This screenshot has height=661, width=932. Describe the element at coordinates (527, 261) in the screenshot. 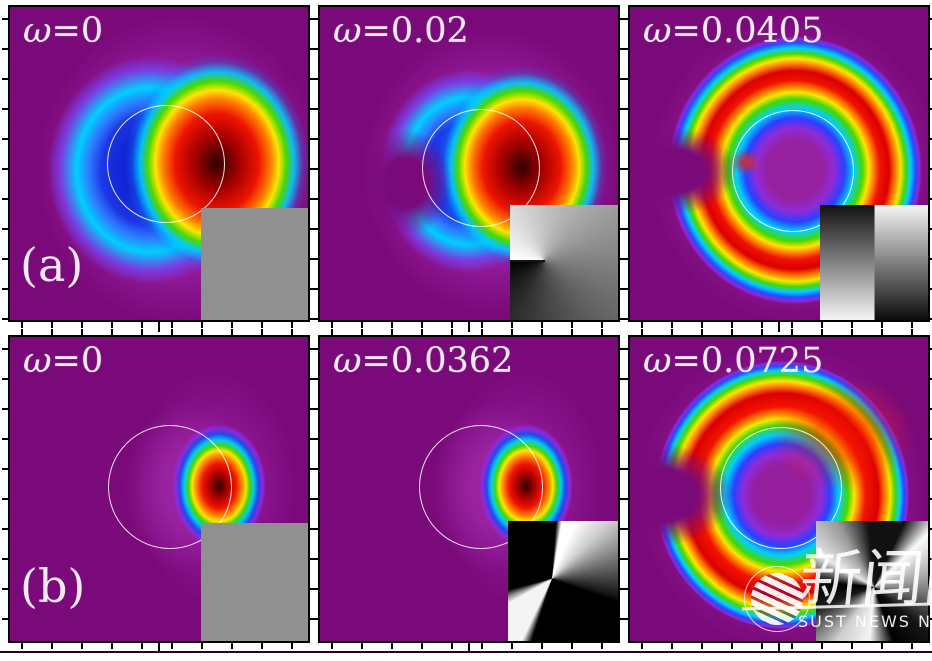

I see `phase-branch-cut` at that location.